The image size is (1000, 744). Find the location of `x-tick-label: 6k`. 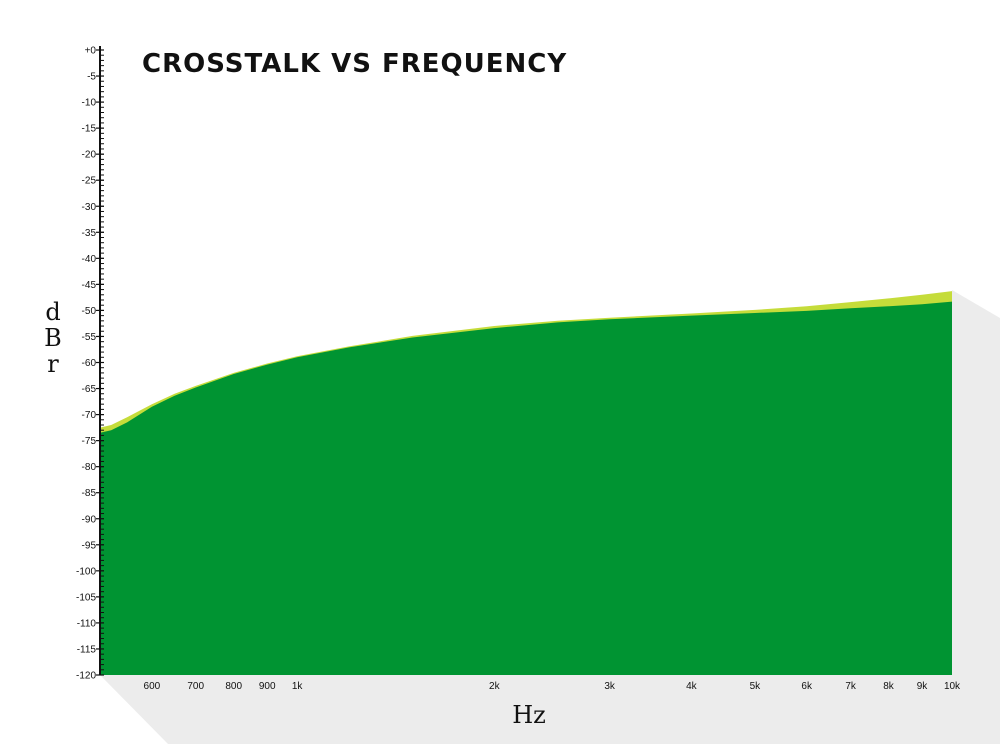

x-tick-label: 6k is located at coordinates (807, 686).